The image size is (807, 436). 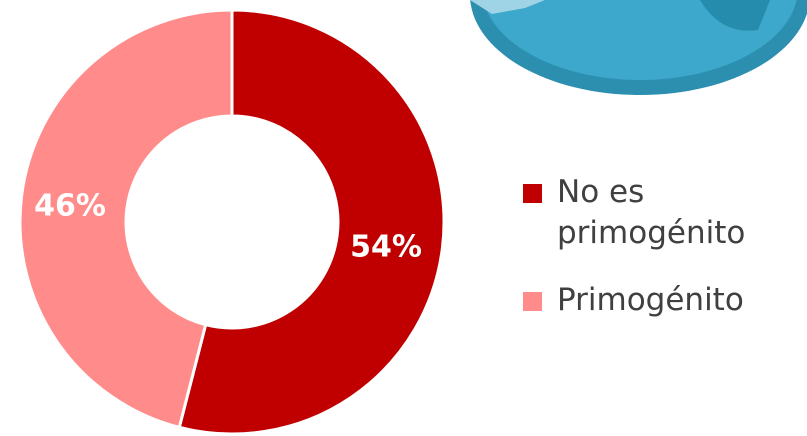 I want to click on legend-item-primogenito: Primogénito, so click(x=665, y=300).